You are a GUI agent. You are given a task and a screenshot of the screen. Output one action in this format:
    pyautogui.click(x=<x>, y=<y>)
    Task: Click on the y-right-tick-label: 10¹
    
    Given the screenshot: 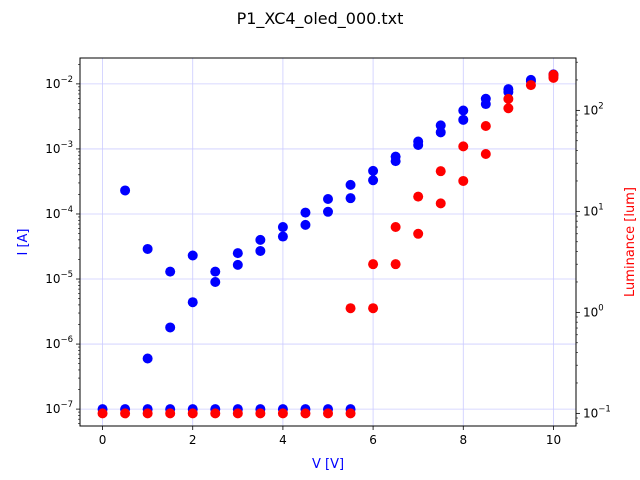 What is the action you would take?
    pyautogui.click(x=593, y=210)
    